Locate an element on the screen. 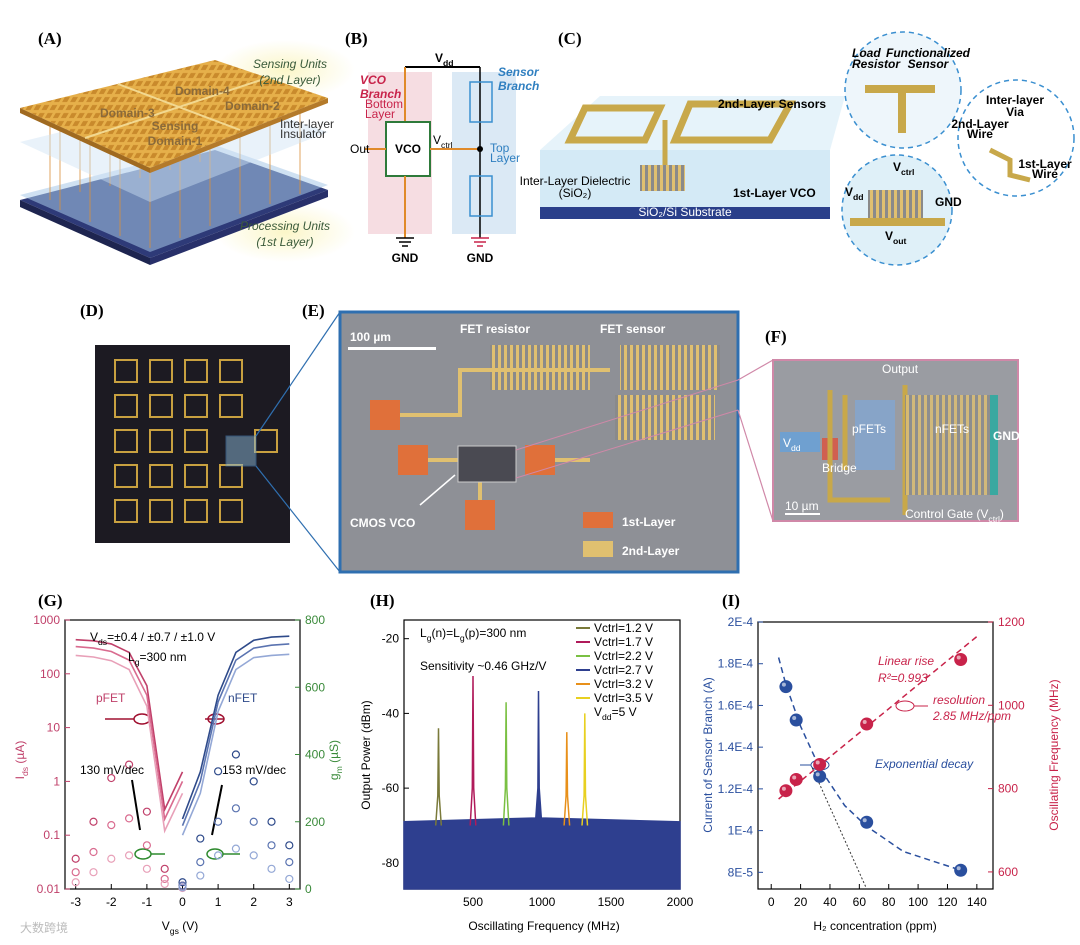 Image resolution: width=1080 pixels, height=945 pixels. label: Out is located at coordinates (360, 149).